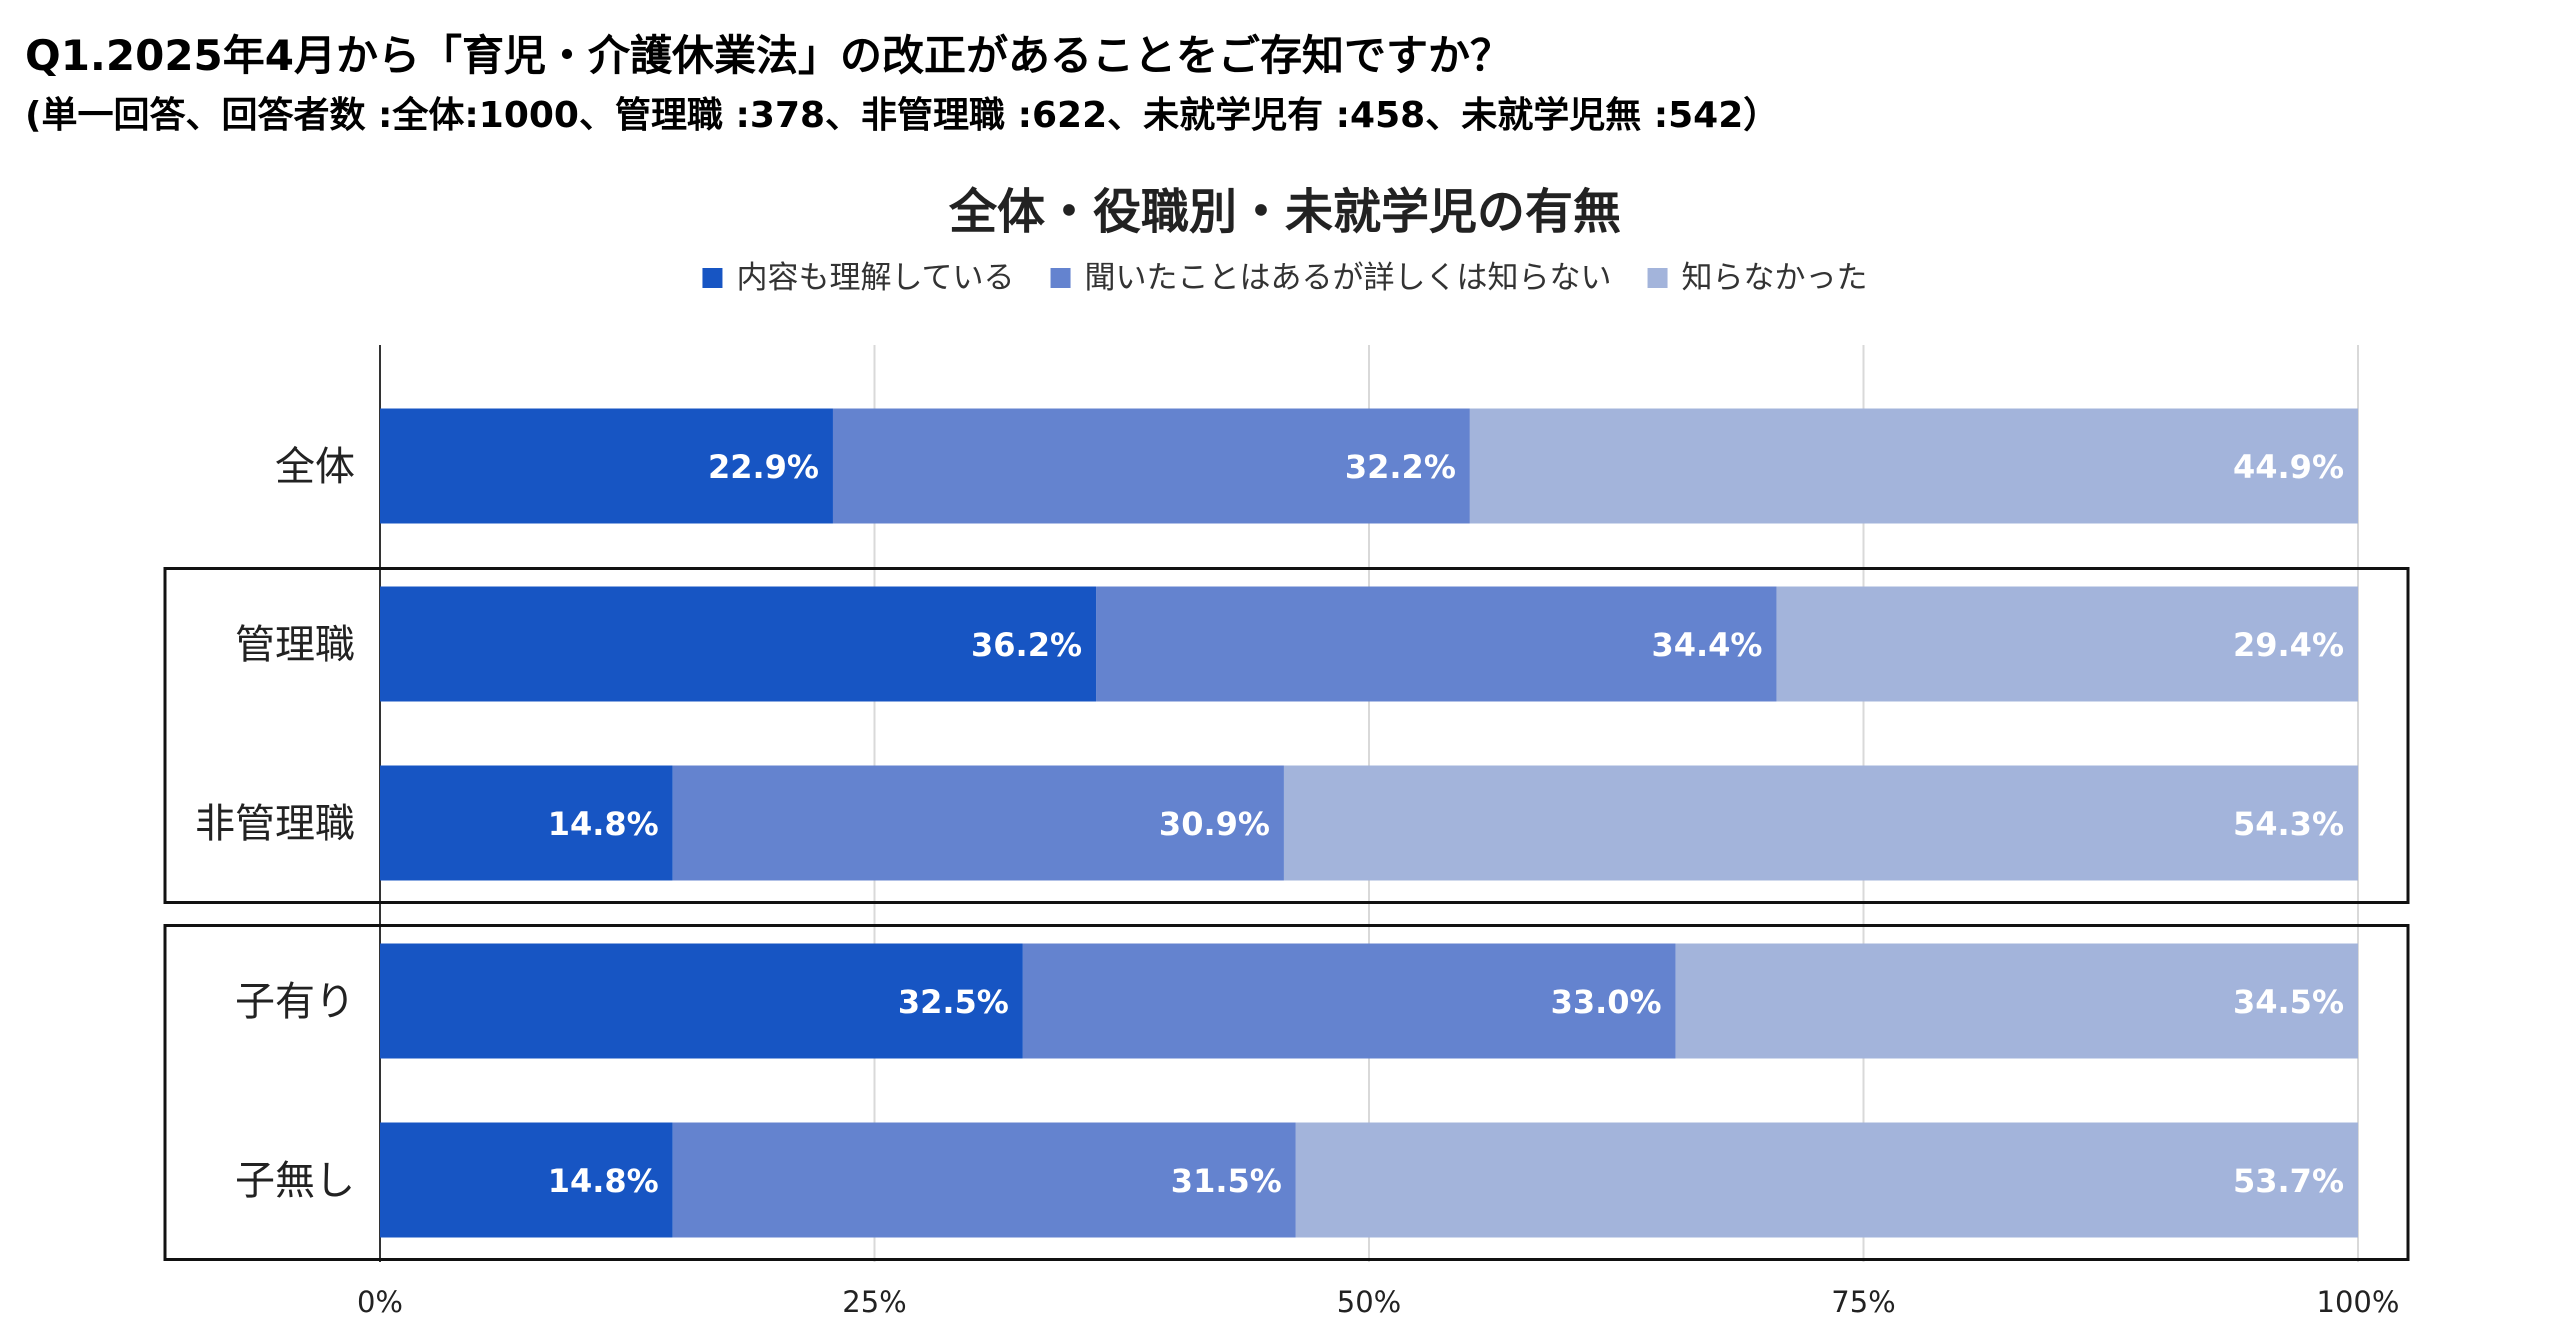 This screenshot has height=1337, width=2560. I want to click on data-label: 31.5%, so click(1226, 1181).